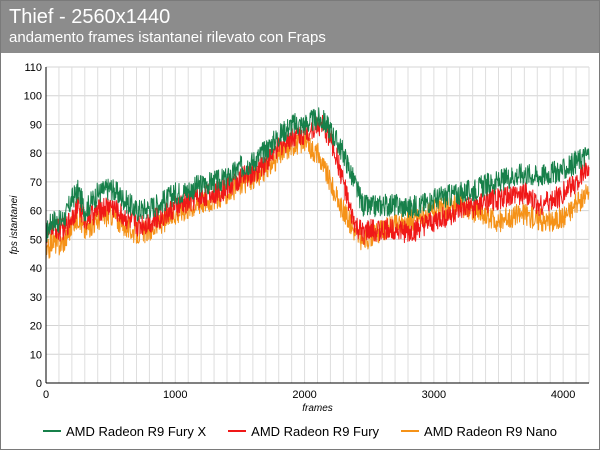 The height and width of the screenshot is (450, 600). Describe the element at coordinates (237, 431) in the screenshot. I see `legend-swatch-fury` at that location.